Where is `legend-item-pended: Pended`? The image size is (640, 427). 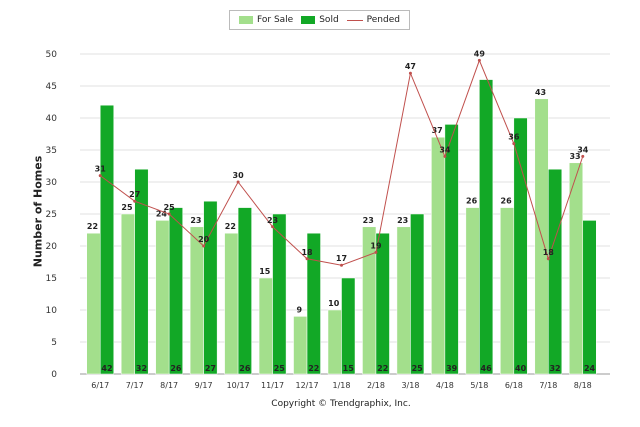 legend-item-pended: Pended is located at coordinates (373, 20).